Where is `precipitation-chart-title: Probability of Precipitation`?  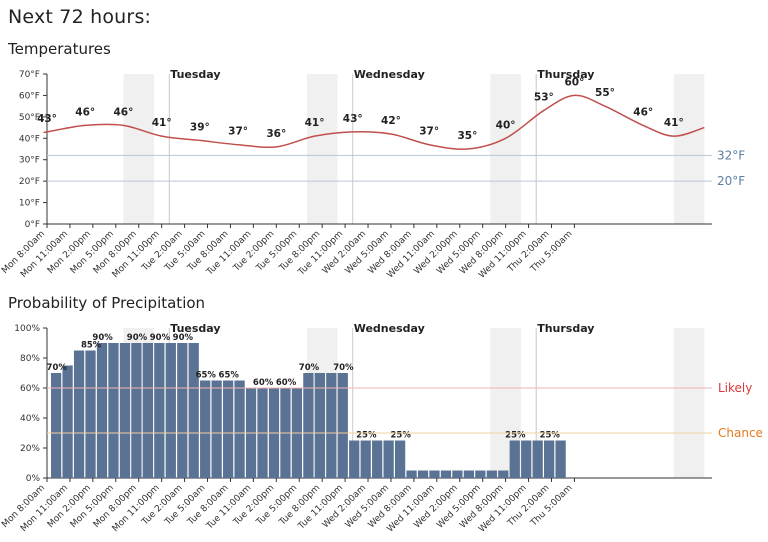 precipitation-chart-title: Probability of Precipitation is located at coordinates (107, 303).